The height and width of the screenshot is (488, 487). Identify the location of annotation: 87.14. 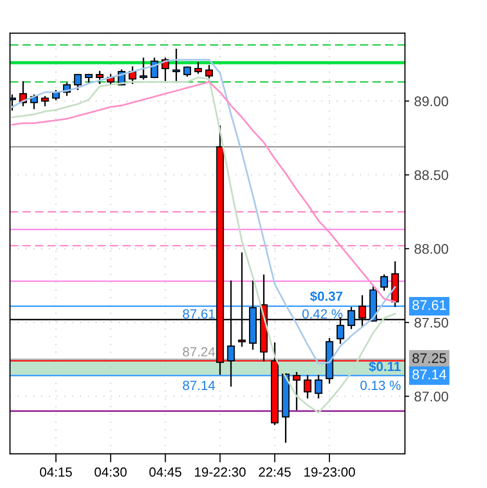
(198, 385).